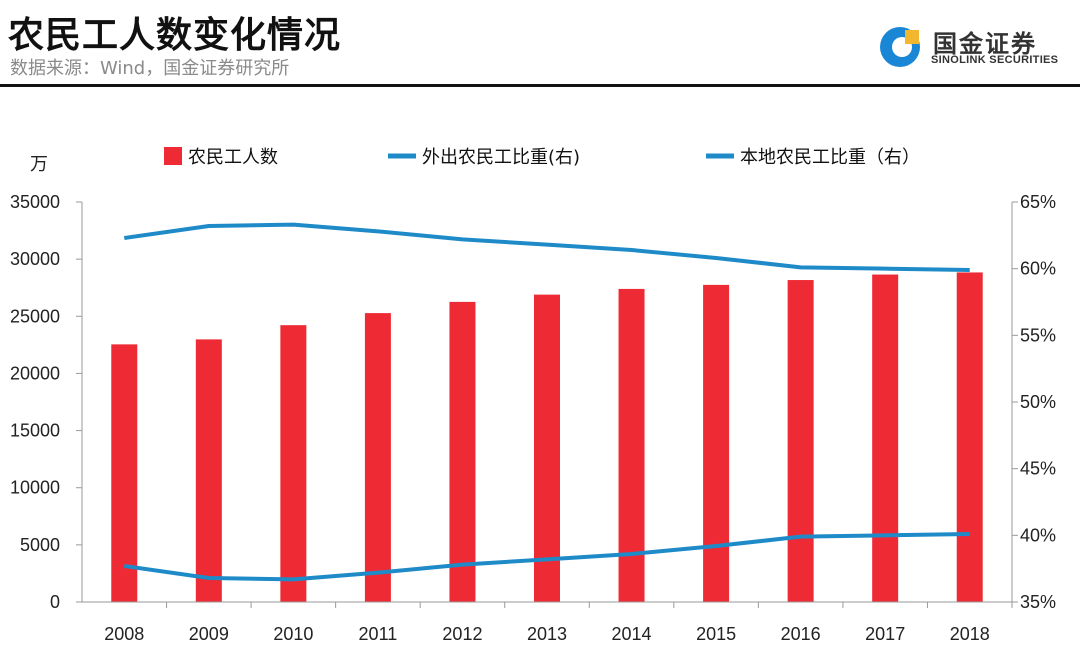 This screenshot has width=1080, height=671. Describe the element at coordinates (35, 488) in the screenshot. I see `left-tick-label: 10000` at that location.